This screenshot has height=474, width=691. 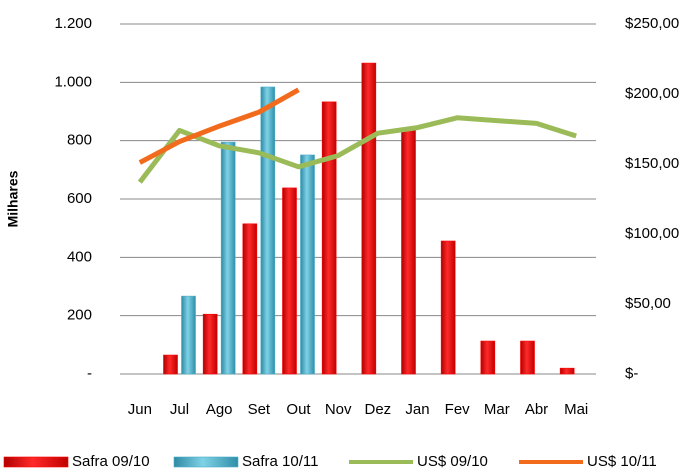 I want to click on x-tick-label: Jan, so click(x=417, y=409).